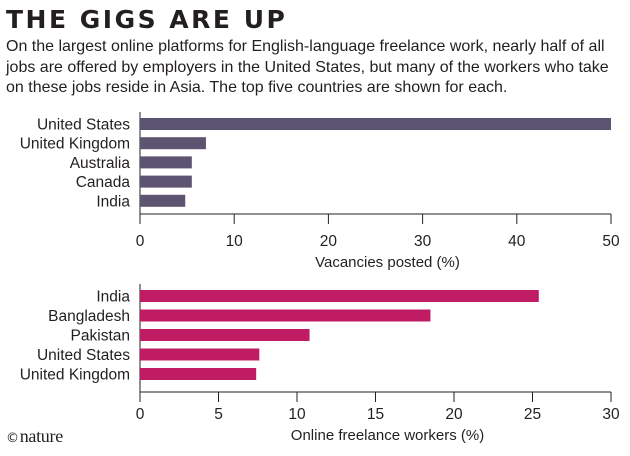 This screenshot has width=630, height=456. I want to click on vacancies-x-tick-label: 20, so click(329, 241).